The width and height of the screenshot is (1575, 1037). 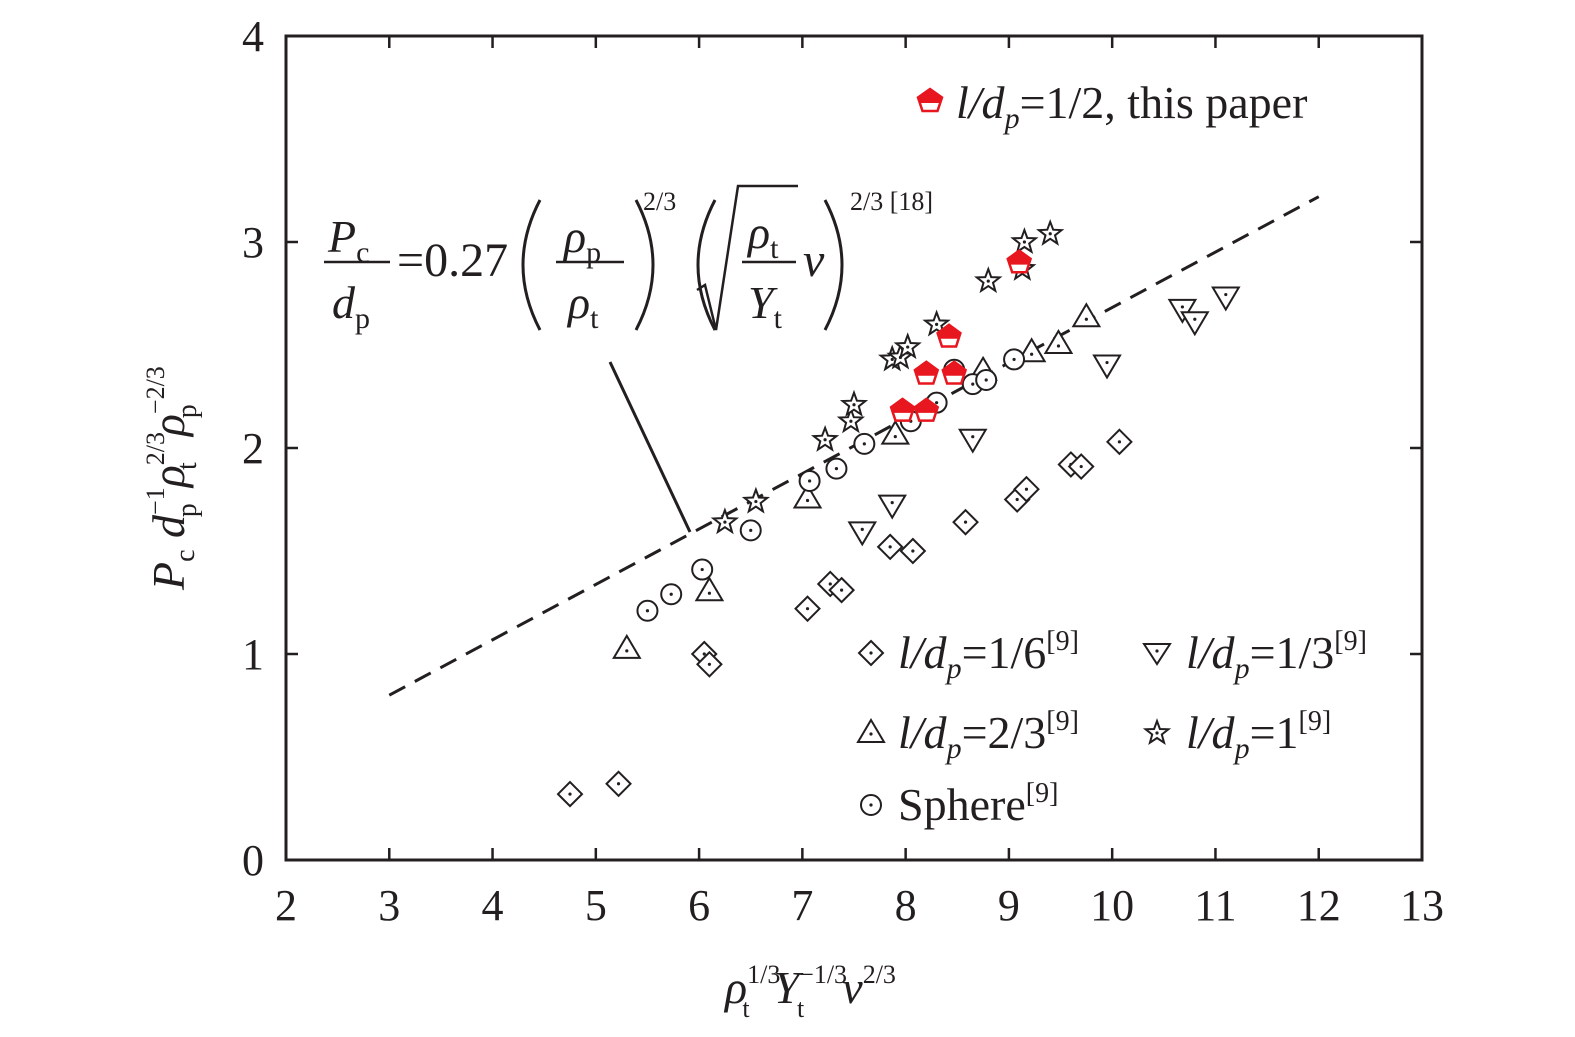 What do you see at coordinates (1319, 905) in the screenshot?
I see `x-tick-label: 12` at bounding box center [1319, 905].